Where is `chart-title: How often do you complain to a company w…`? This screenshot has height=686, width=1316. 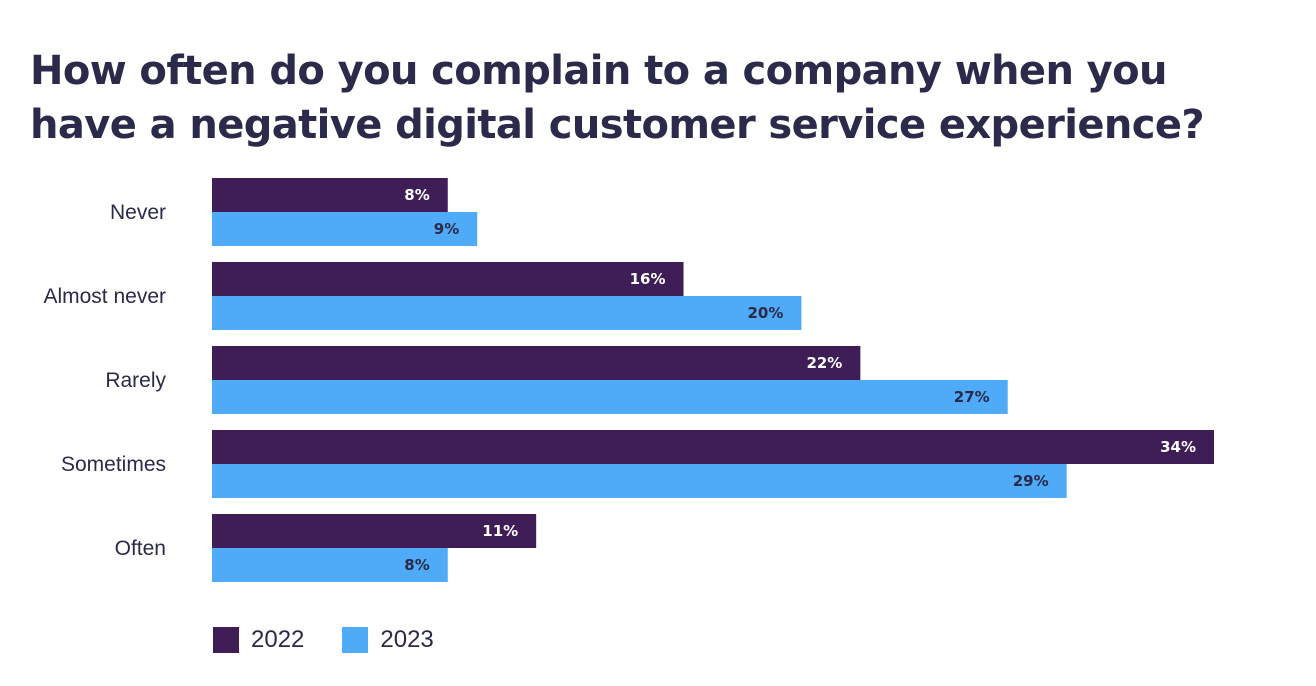 chart-title: How often do you complain to a company w… is located at coordinates (617, 98).